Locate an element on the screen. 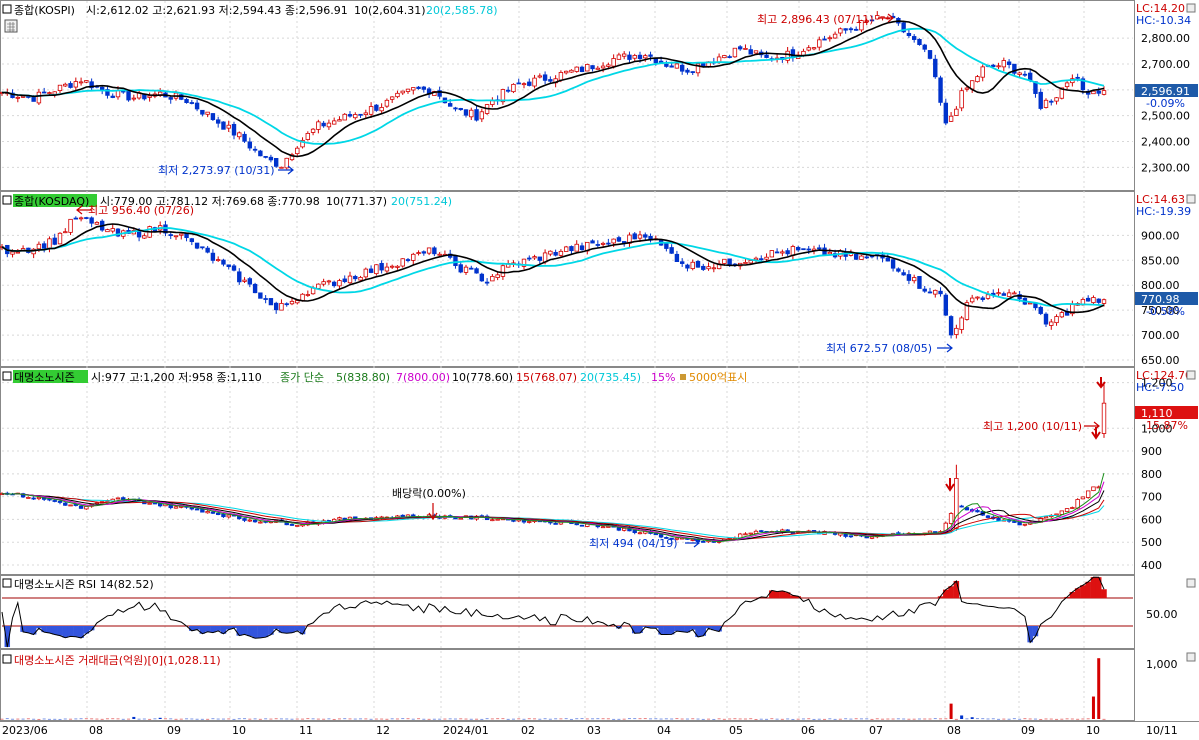 This screenshot has height=740, width=1199. stock-pct-label: 15% is located at coordinates (663, 377).